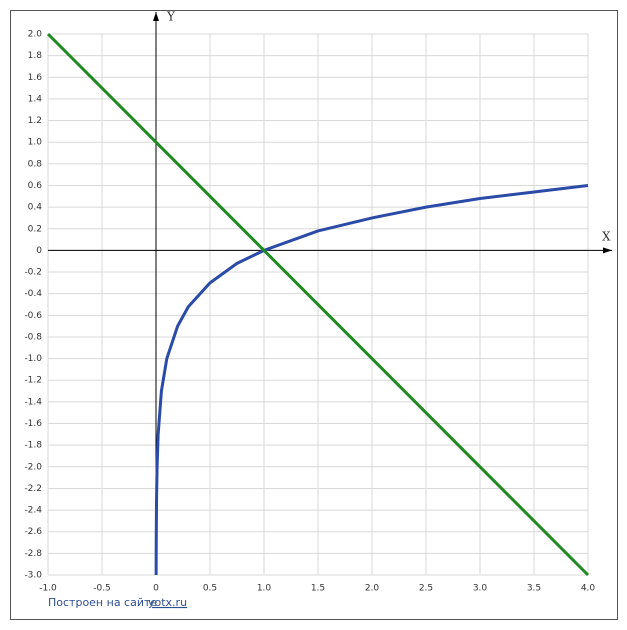 This screenshot has height=630, width=627. I want to click on y-tick-label: 1.8, so click(35, 56).